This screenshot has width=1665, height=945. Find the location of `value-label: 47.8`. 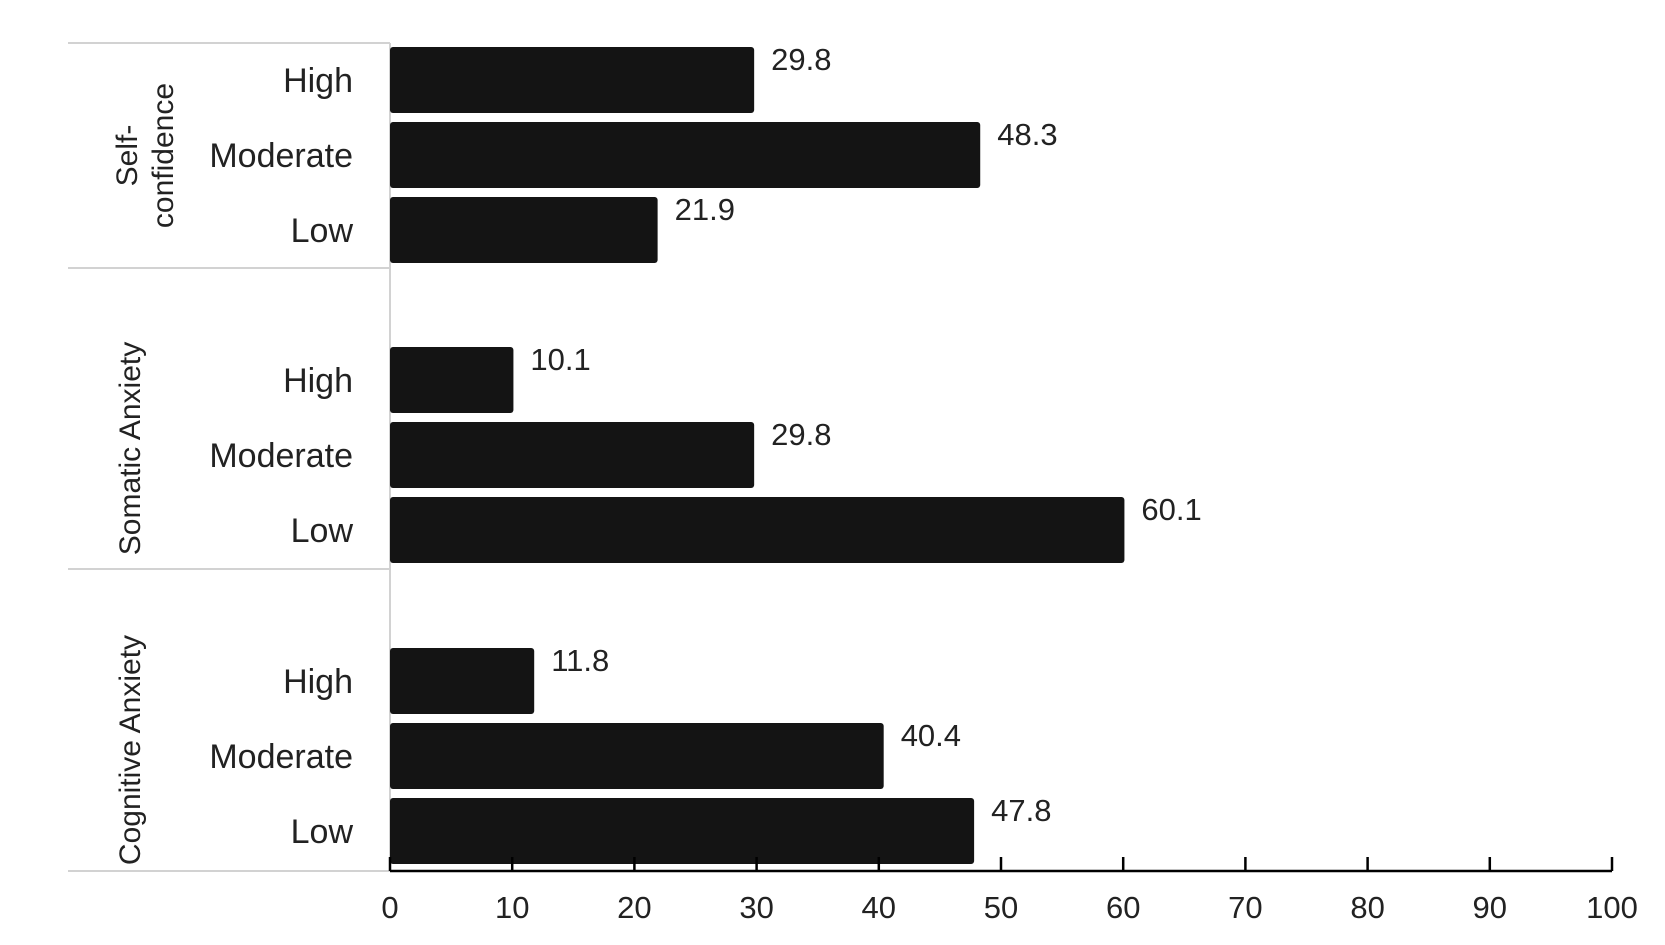

value-label: 47.8 is located at coordinates (1021, 810).